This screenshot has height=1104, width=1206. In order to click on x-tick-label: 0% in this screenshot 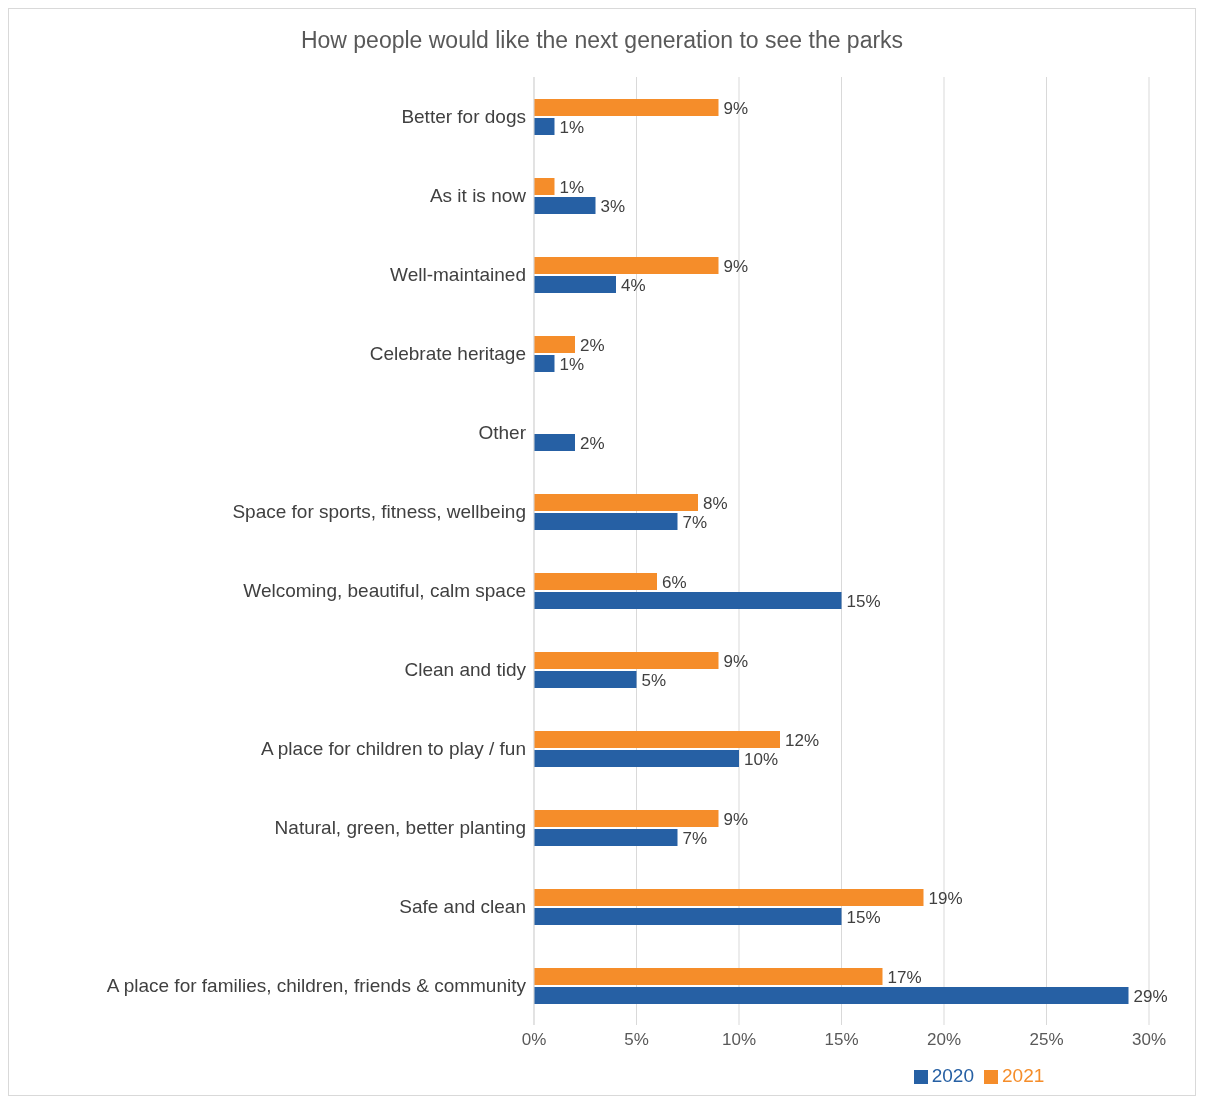, I will do `click(534, 1040)`.